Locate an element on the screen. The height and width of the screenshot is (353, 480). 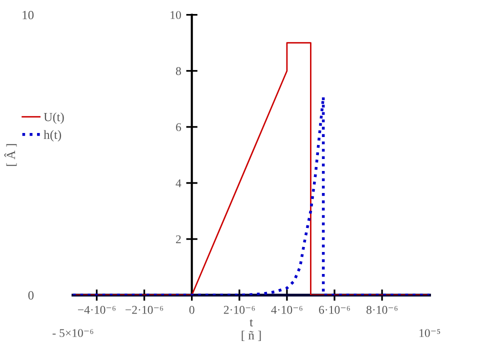
y-tick-label: 8 is located at coordinates (178, 71).